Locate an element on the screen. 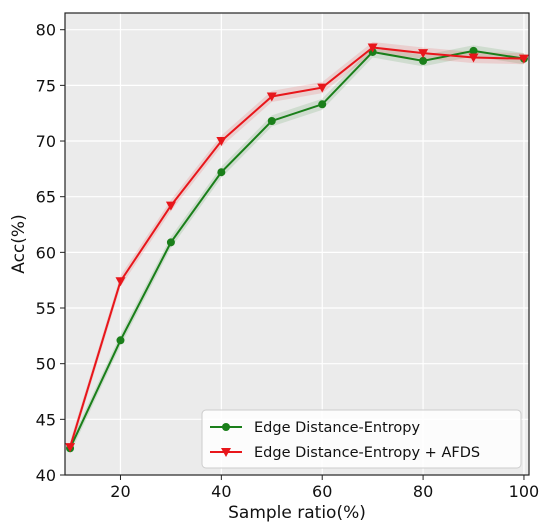 This screenshot has height=532, width=550. x-tick-label: 60 is located at coordinates (322, 491).